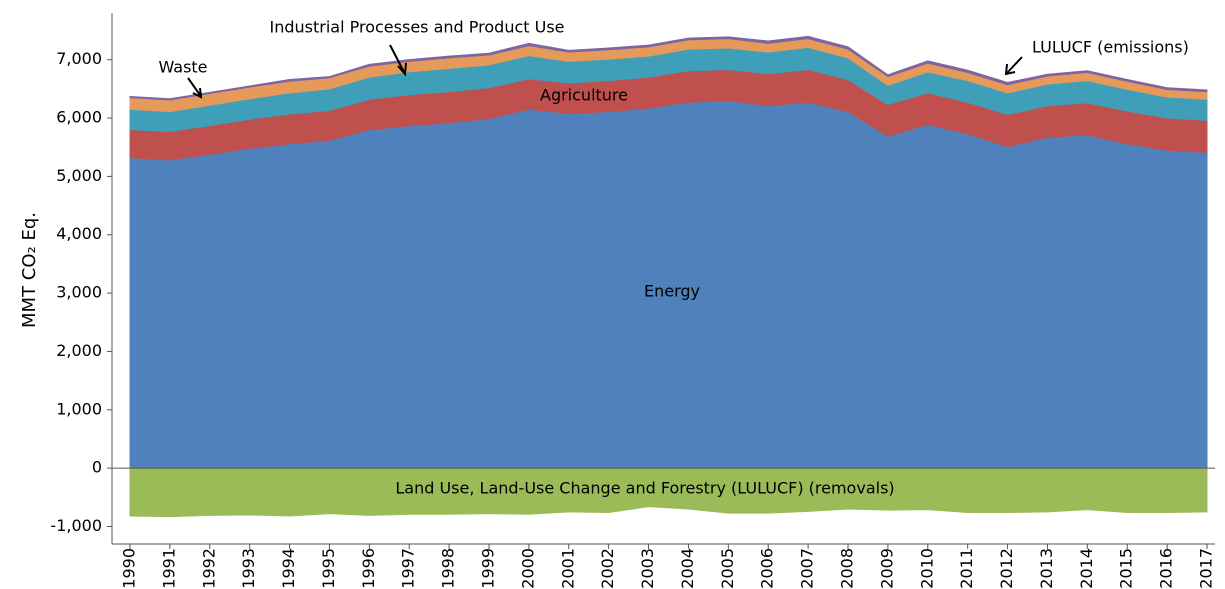  I want to click on y-tick-label: 5,000, so click(79, 175).